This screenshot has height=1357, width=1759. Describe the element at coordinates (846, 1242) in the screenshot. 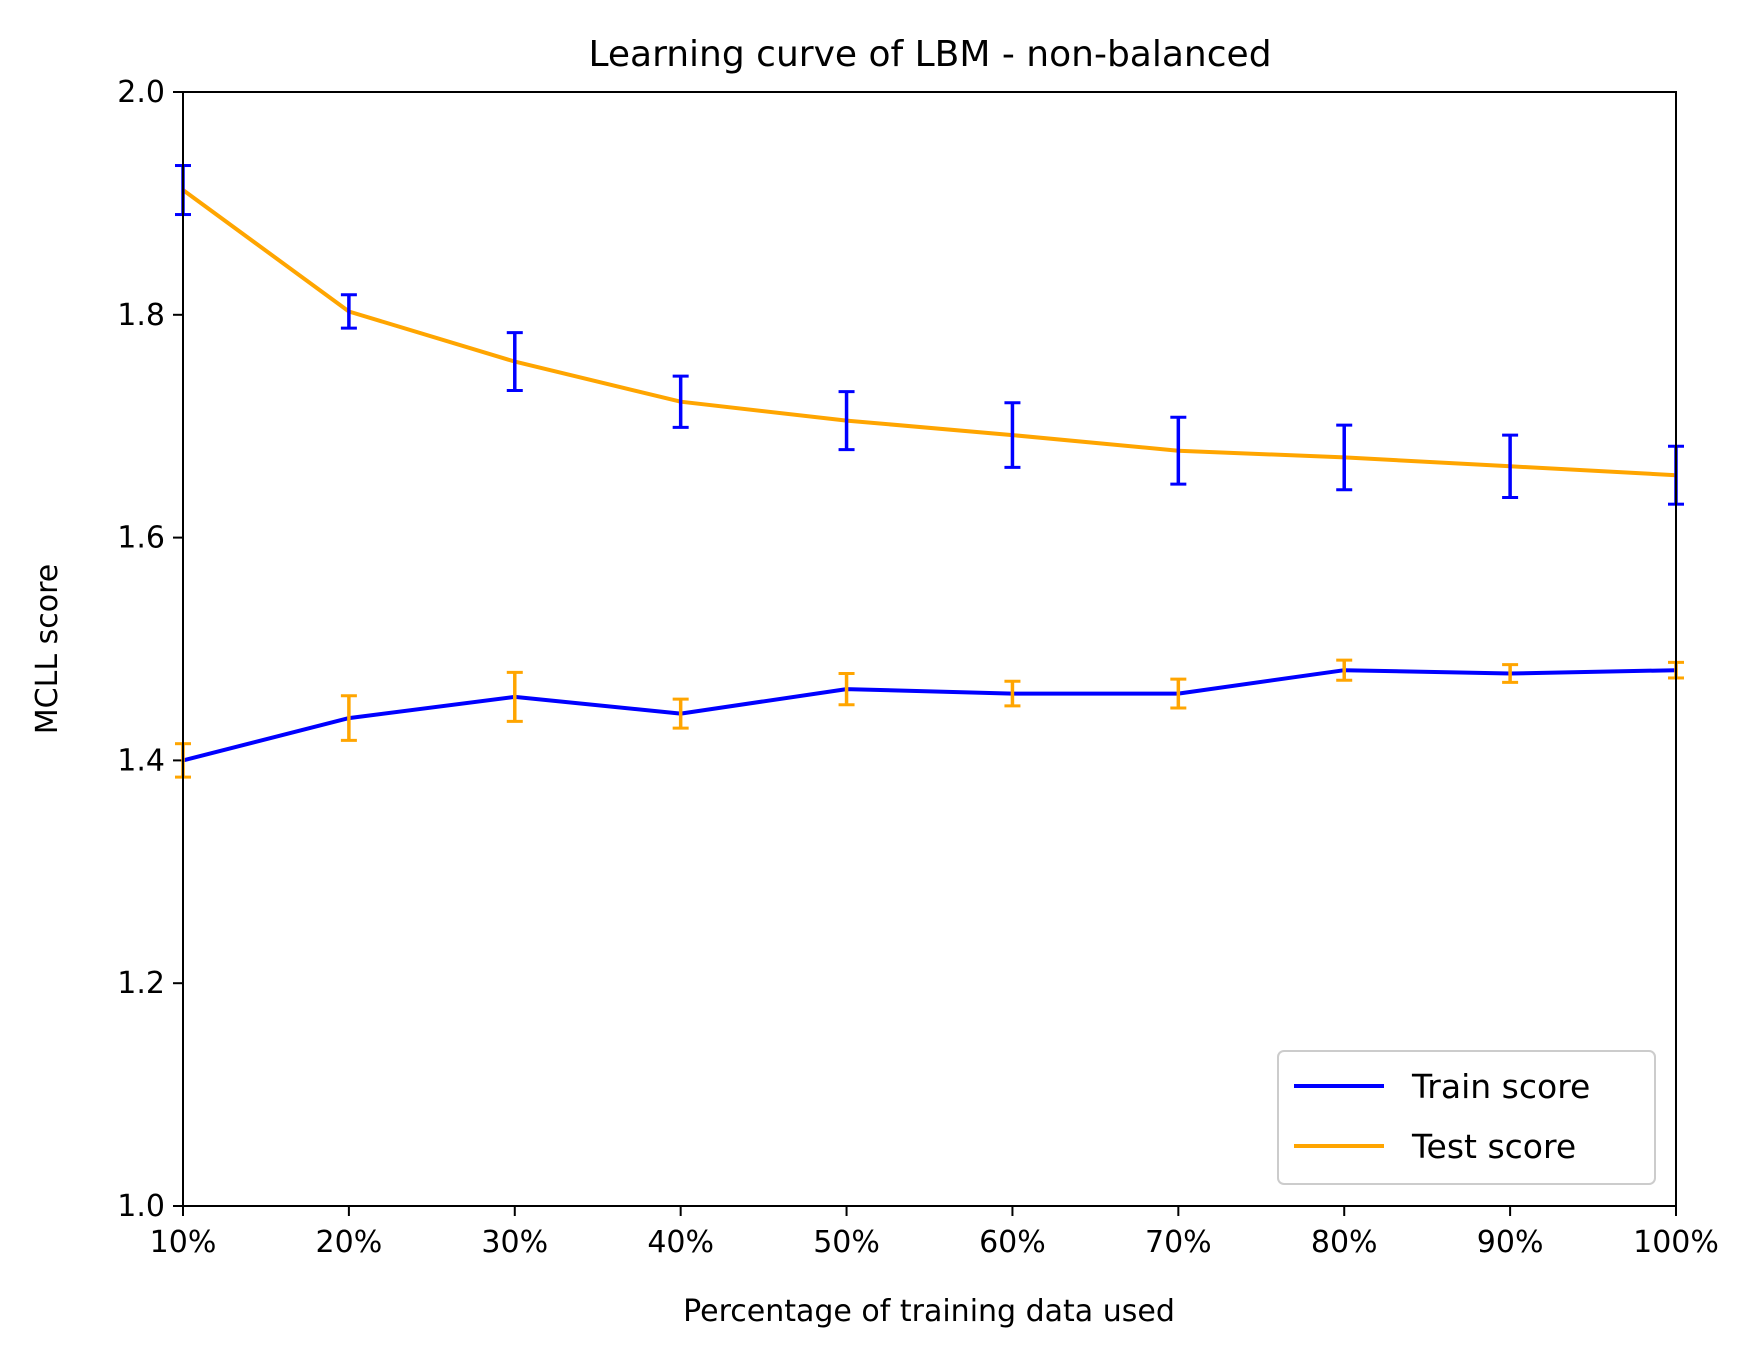

I see `x-tick-label: 50%` at that location.